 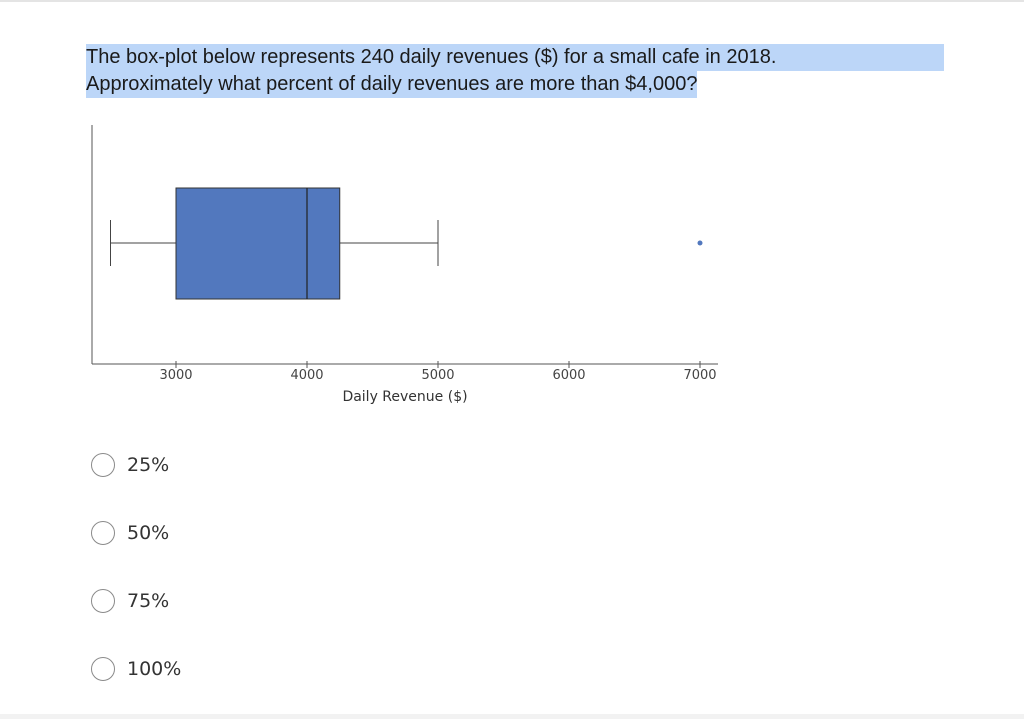 What do you see at coordinates (699, 375) in the screenshot?
I see `x-tick-label: 7000` at bounding box center [699, 375].